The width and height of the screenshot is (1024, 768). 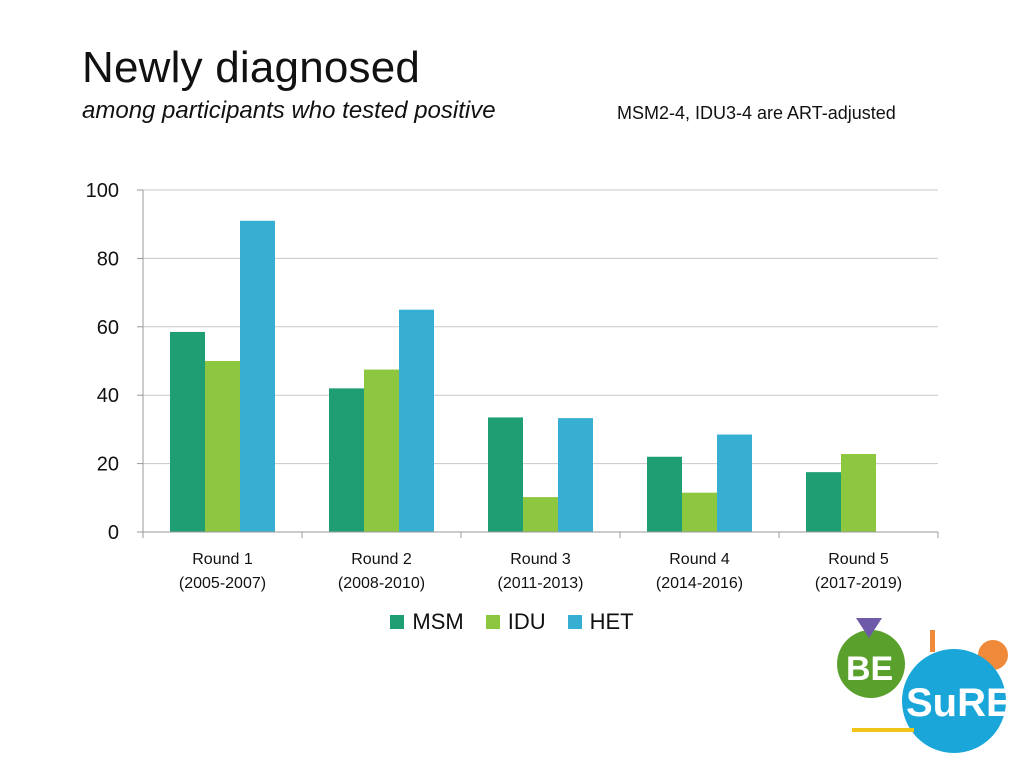 What do you see at coordinates (114, 362) in the screenshot?
I see `y-axis-ticks: 0 20 40 60 80 100` at bounding box center [114, 362].